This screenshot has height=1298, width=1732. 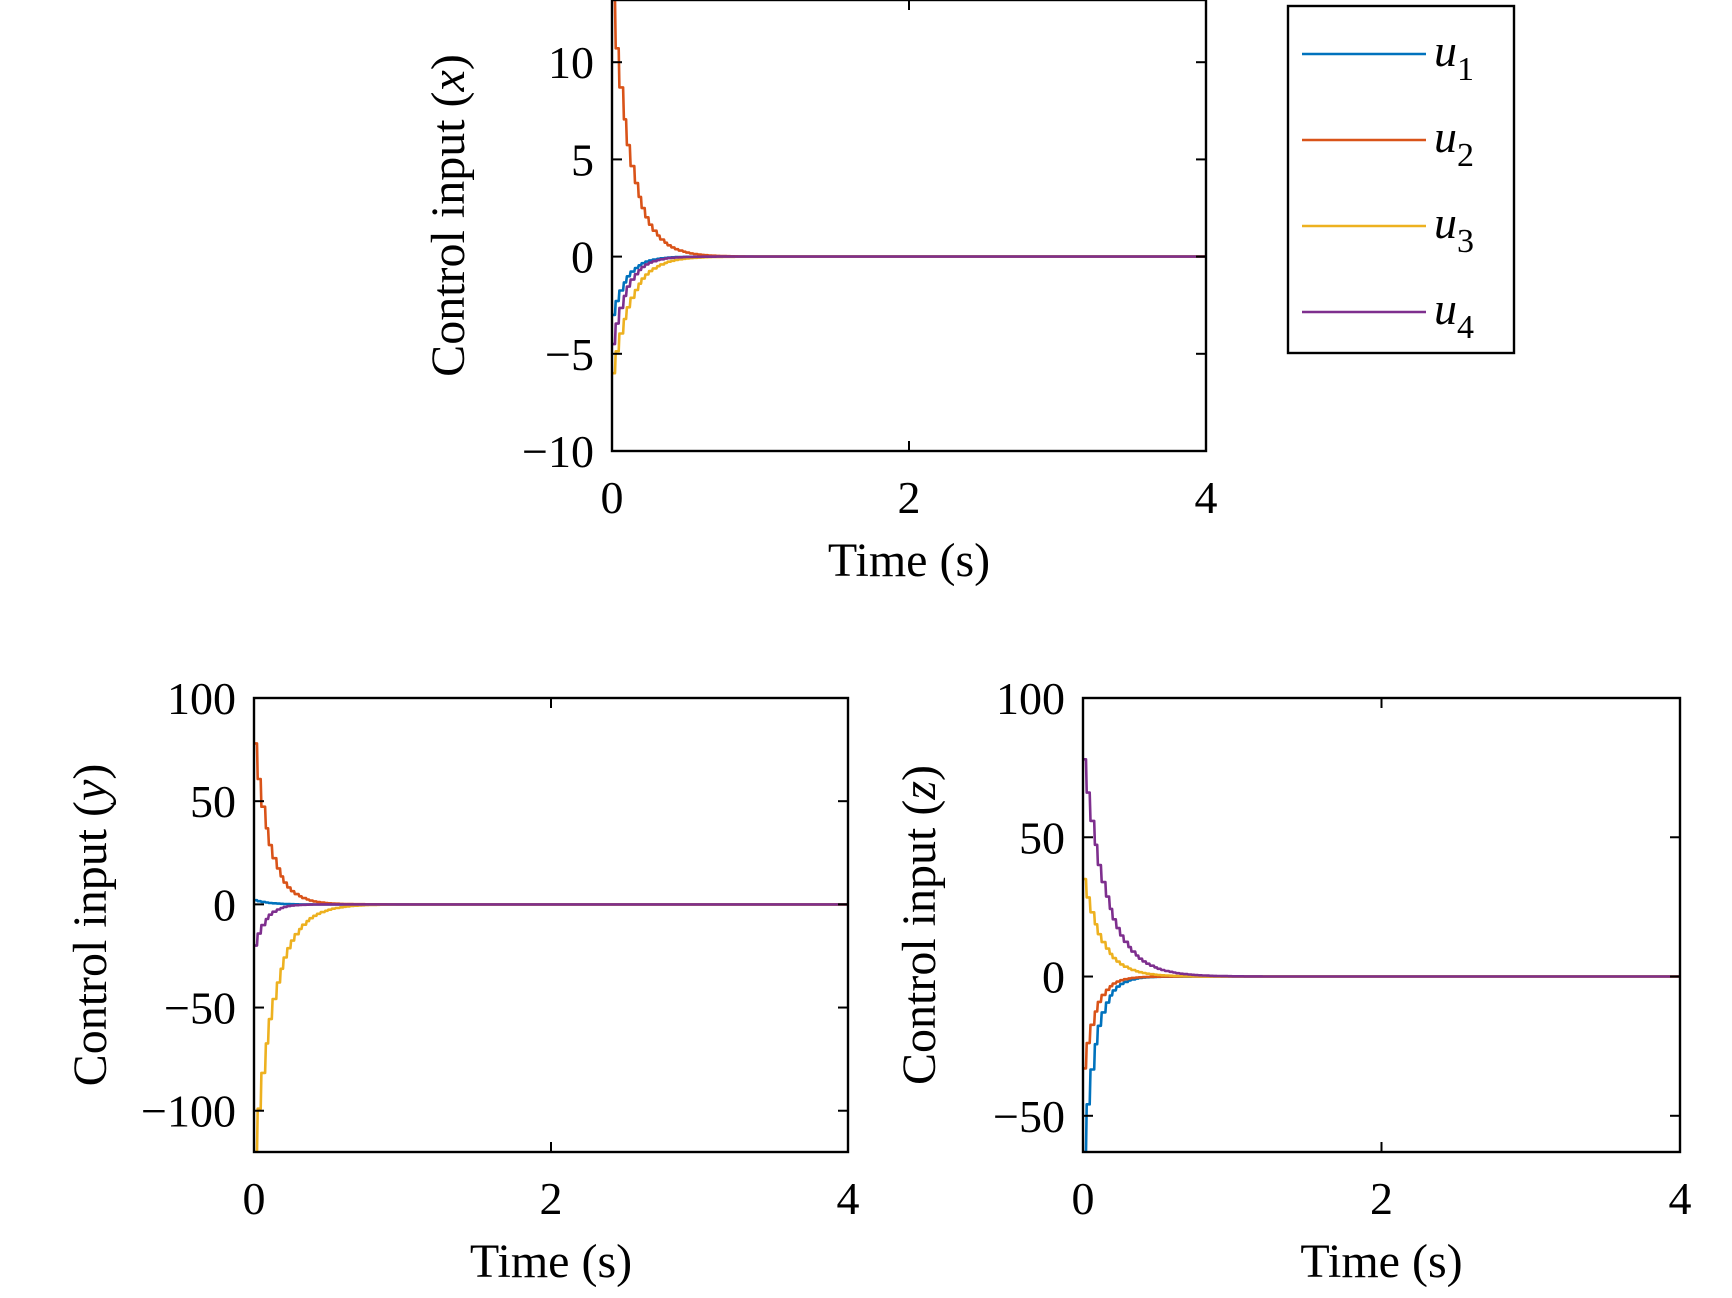 What do you see at coordinates (448, 215) in the screenshot?
I see `y-axis-label: Control input (x)` at bounding box center [448, 215].